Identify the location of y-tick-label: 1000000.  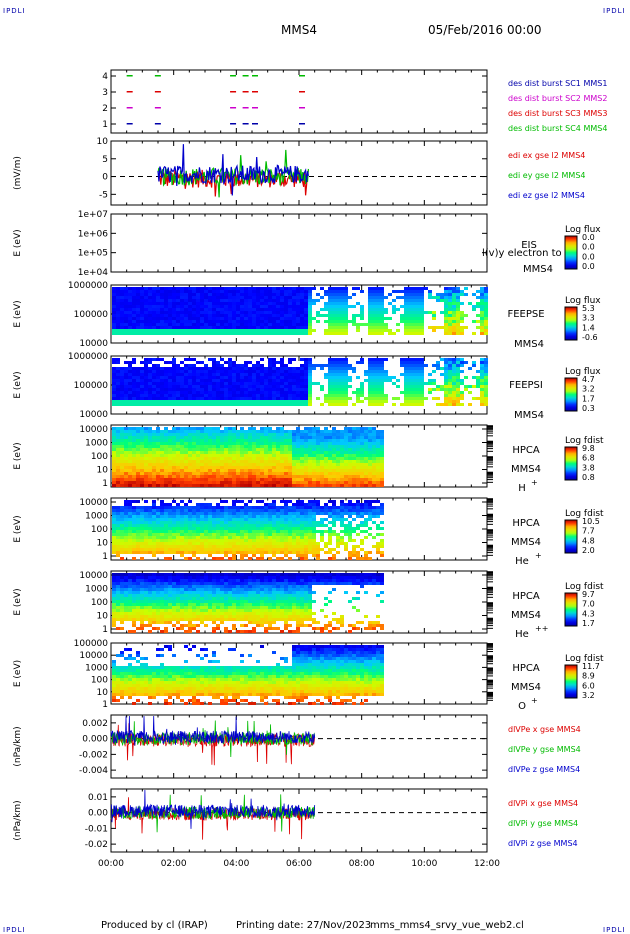
(88, 357).